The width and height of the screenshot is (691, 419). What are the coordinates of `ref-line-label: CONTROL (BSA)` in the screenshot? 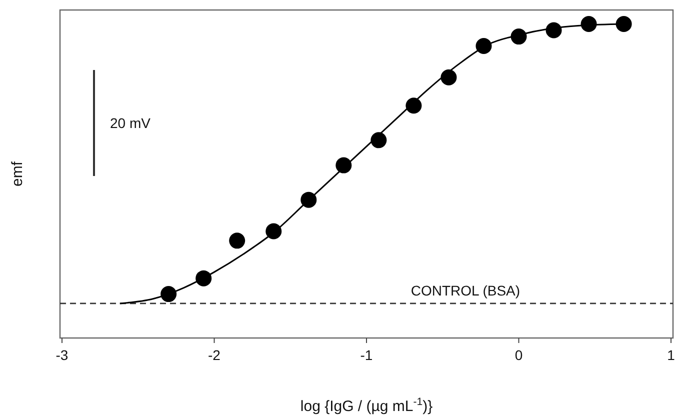 It's located at (465, 290).